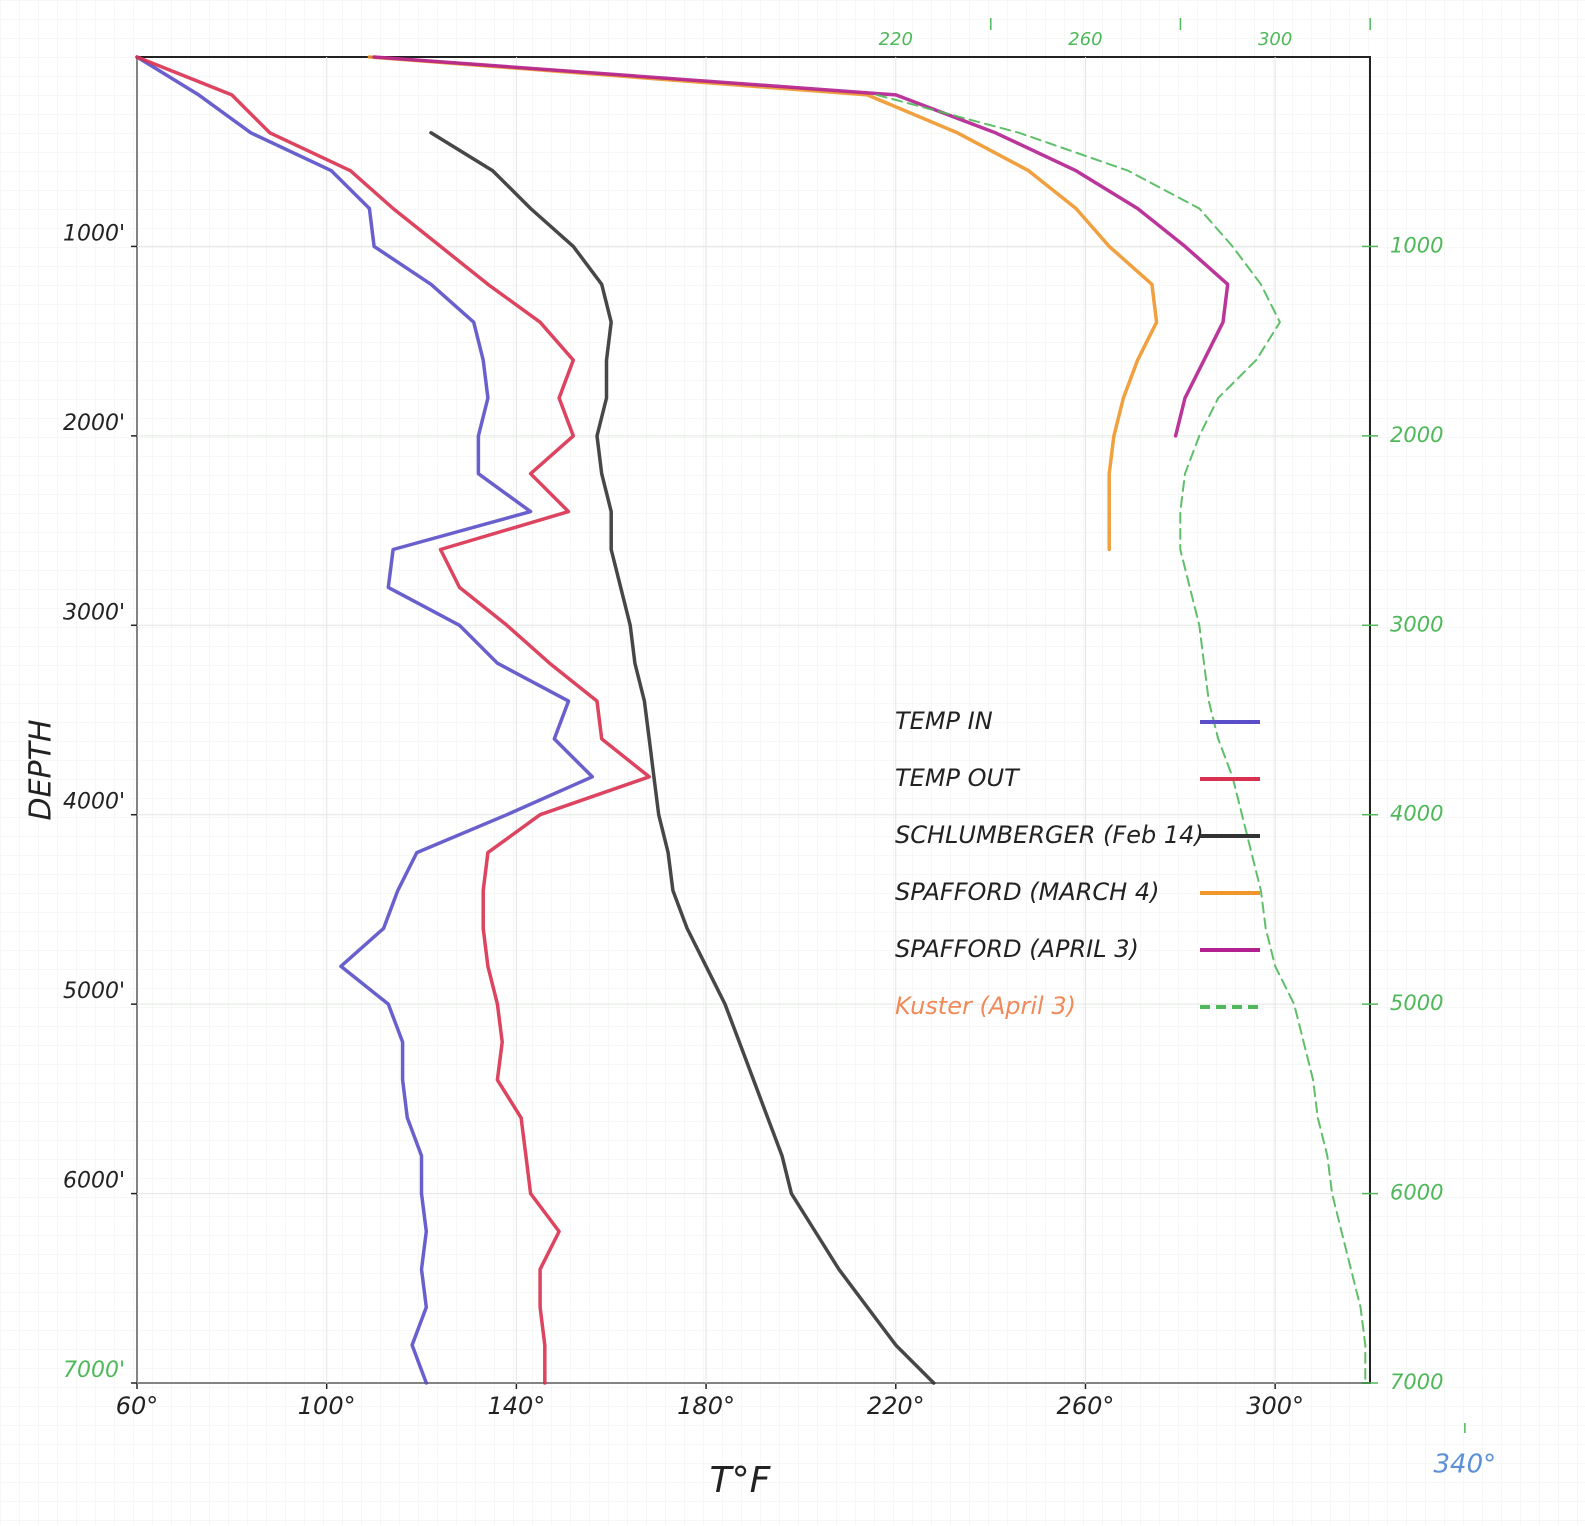 The width and height of the screenshot is (1585, 1526). I want to click on x2-tick-label: 260, so click(1085, 39).